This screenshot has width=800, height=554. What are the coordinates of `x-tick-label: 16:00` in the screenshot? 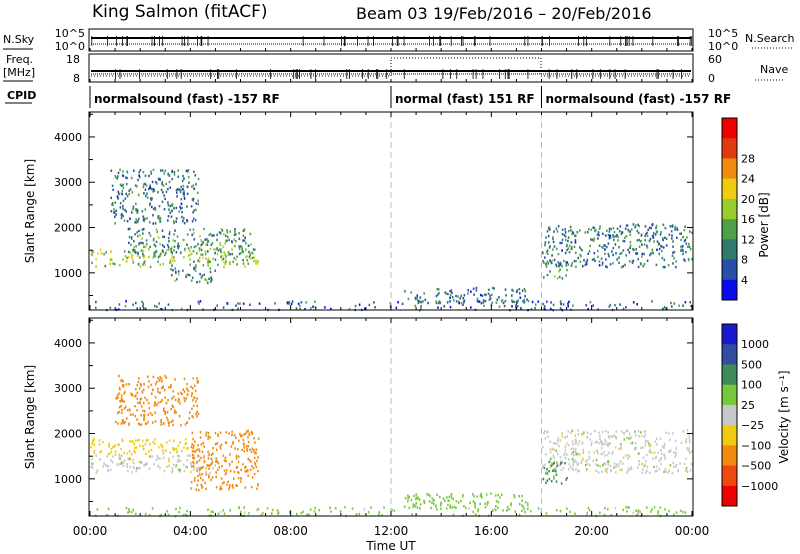 It's located at (491, 531).